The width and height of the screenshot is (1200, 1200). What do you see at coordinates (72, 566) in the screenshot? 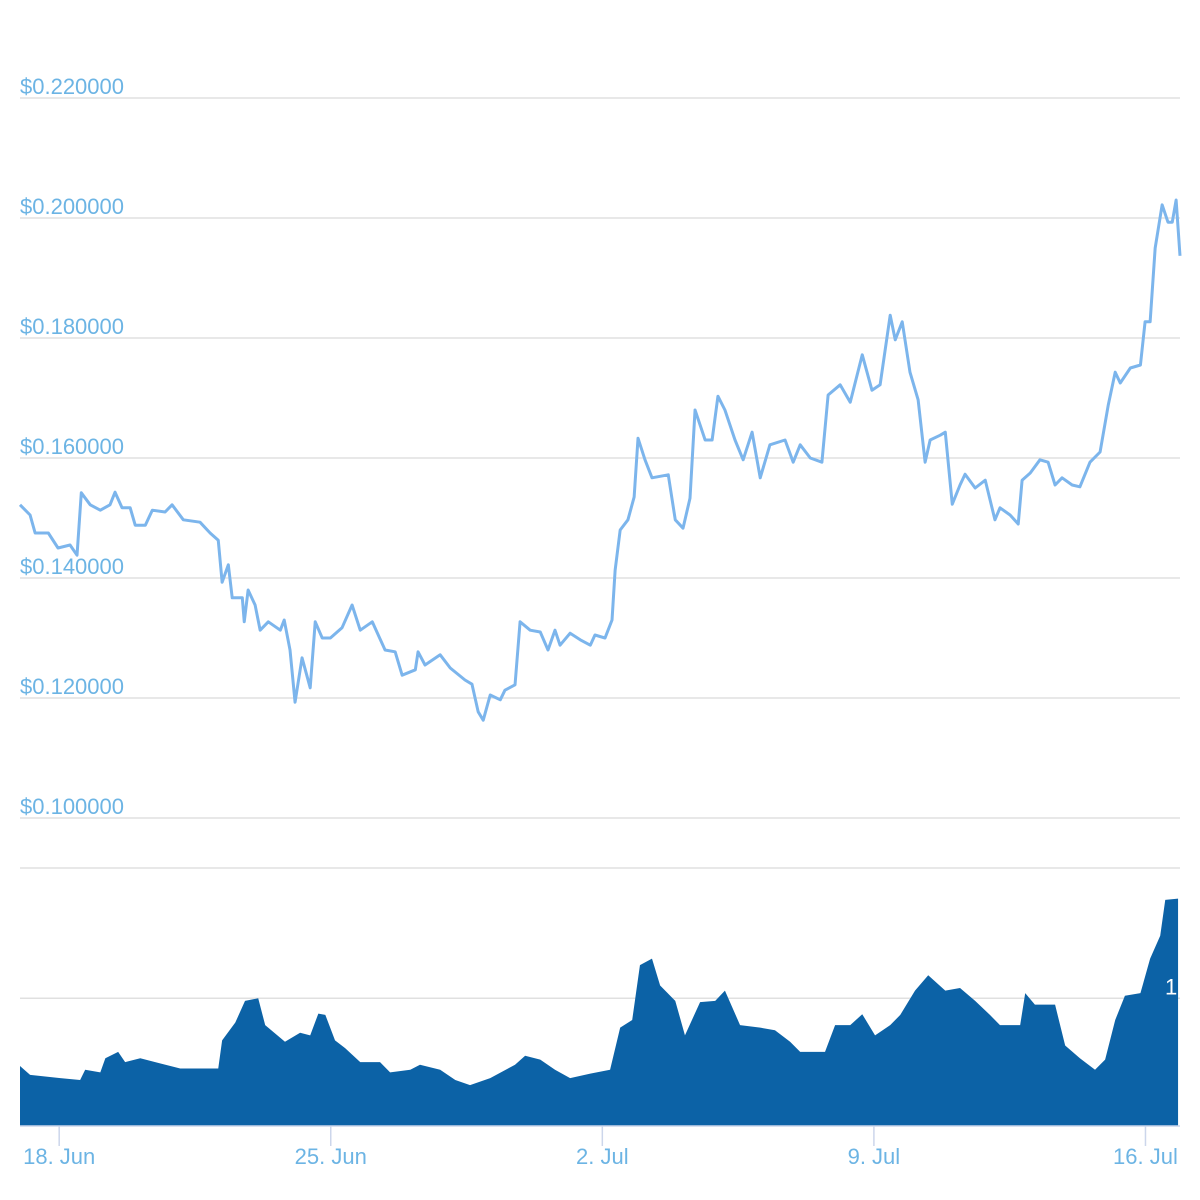
I see `y-tick-label: $0.140000` at bounding box center [72, 566].